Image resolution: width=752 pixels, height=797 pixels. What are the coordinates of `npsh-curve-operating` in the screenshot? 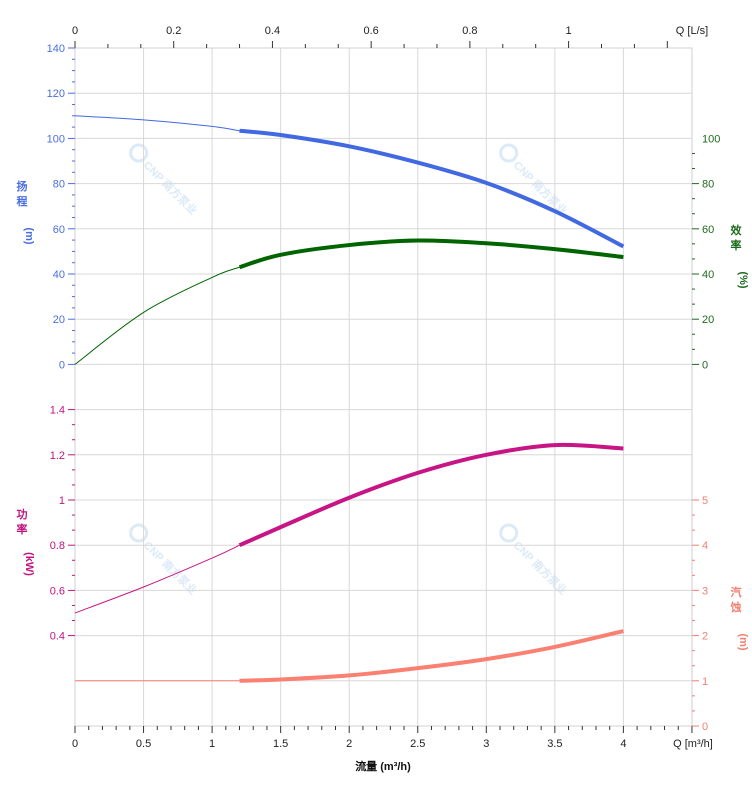 It's located at (431, 656).